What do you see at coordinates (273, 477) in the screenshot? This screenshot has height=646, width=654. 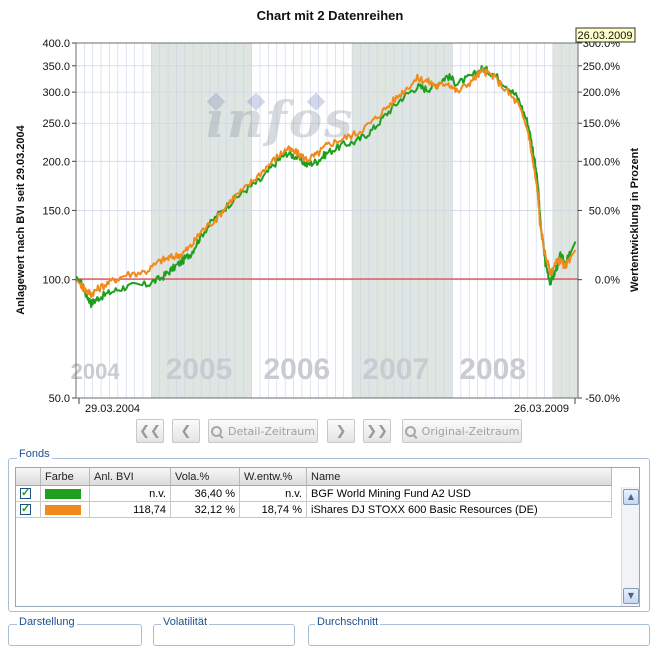 I see `column-header-wentw: W.entw.%` at bounding box center [273, 477].